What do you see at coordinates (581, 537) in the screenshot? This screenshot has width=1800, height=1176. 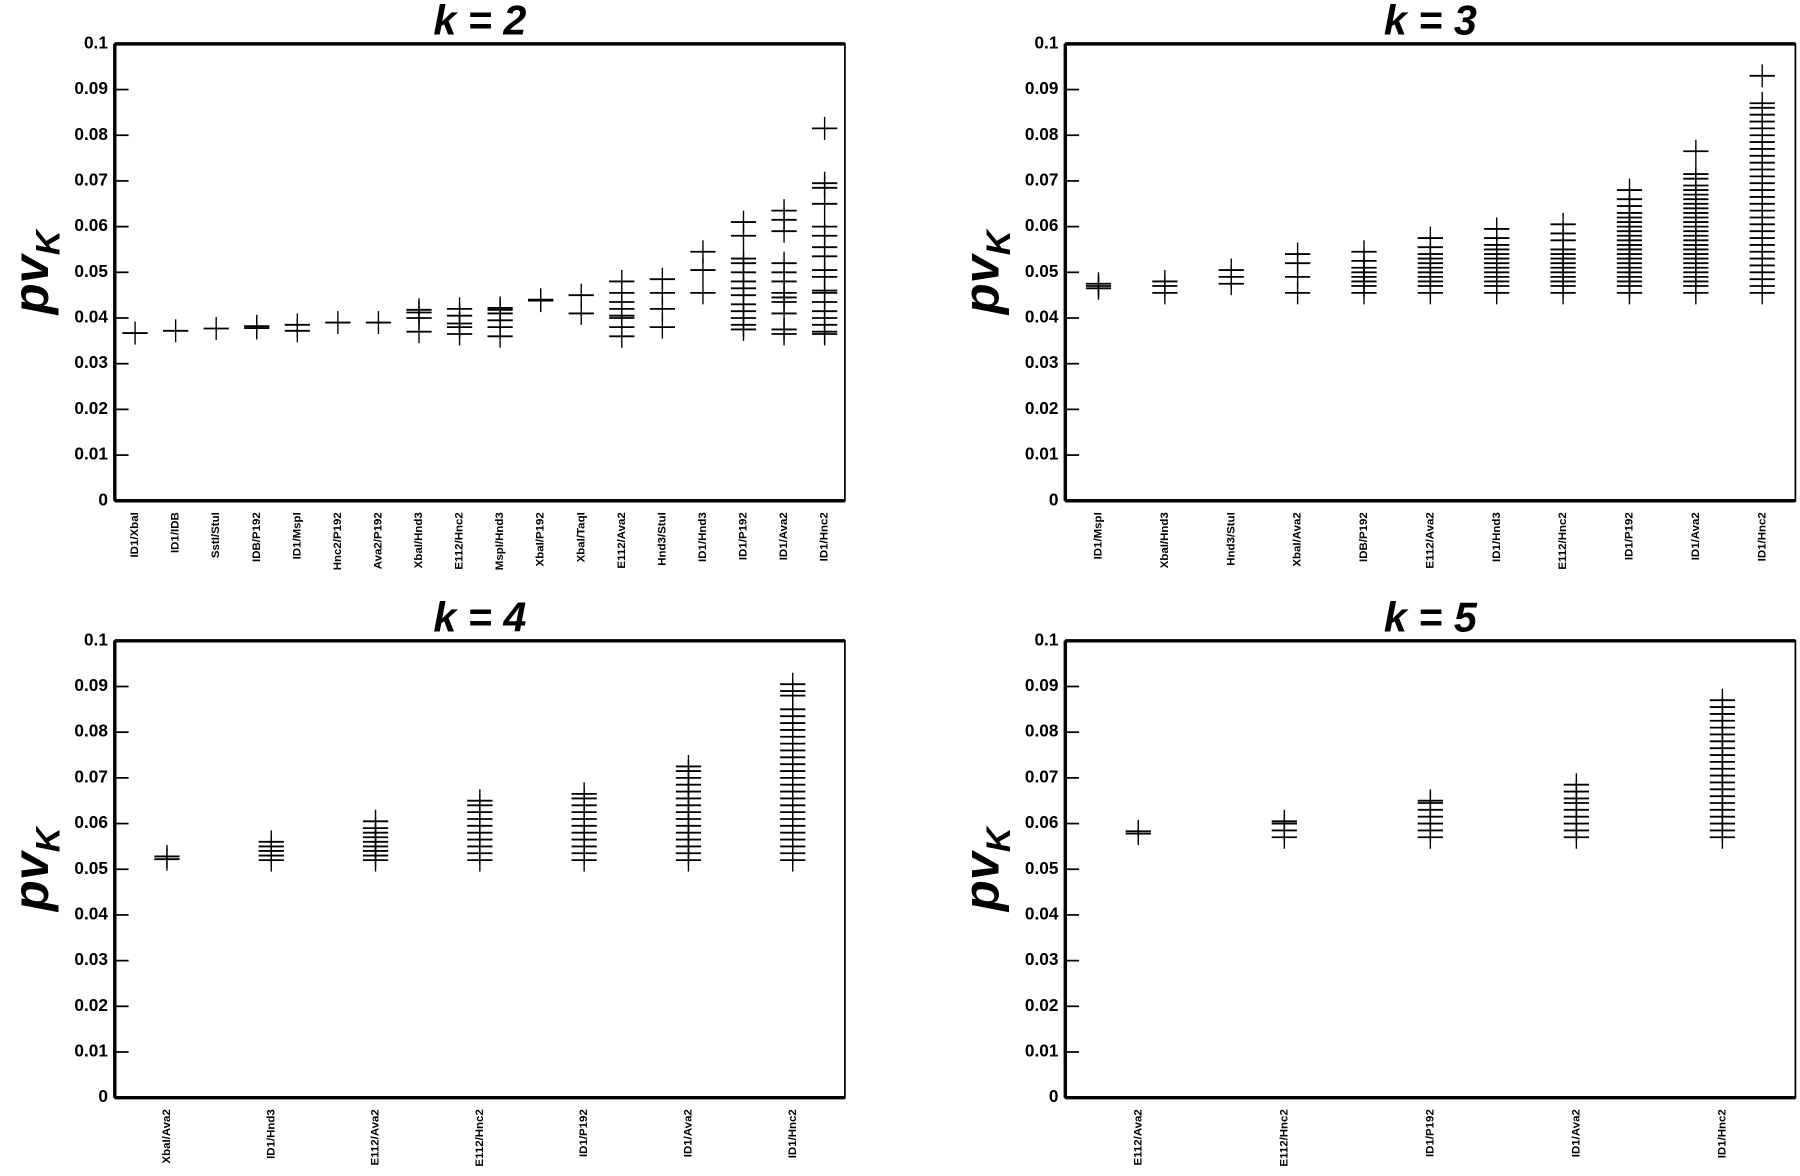 I see `x-tick-label: XbaI/TaqI` at bounding box center [581, 537].